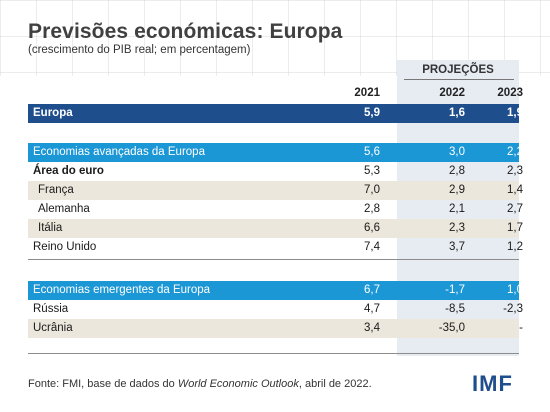 Image resolution: width=550 pixels, height=412 pixels. Describe the element at coordinates (515, 171) in the screenshot. I see `cell-2023: 2,3` at that location.